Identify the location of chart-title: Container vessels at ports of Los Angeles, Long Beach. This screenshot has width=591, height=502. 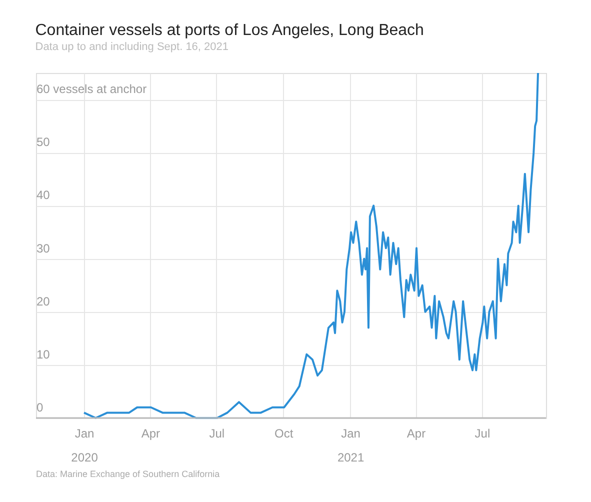
(229, 30).